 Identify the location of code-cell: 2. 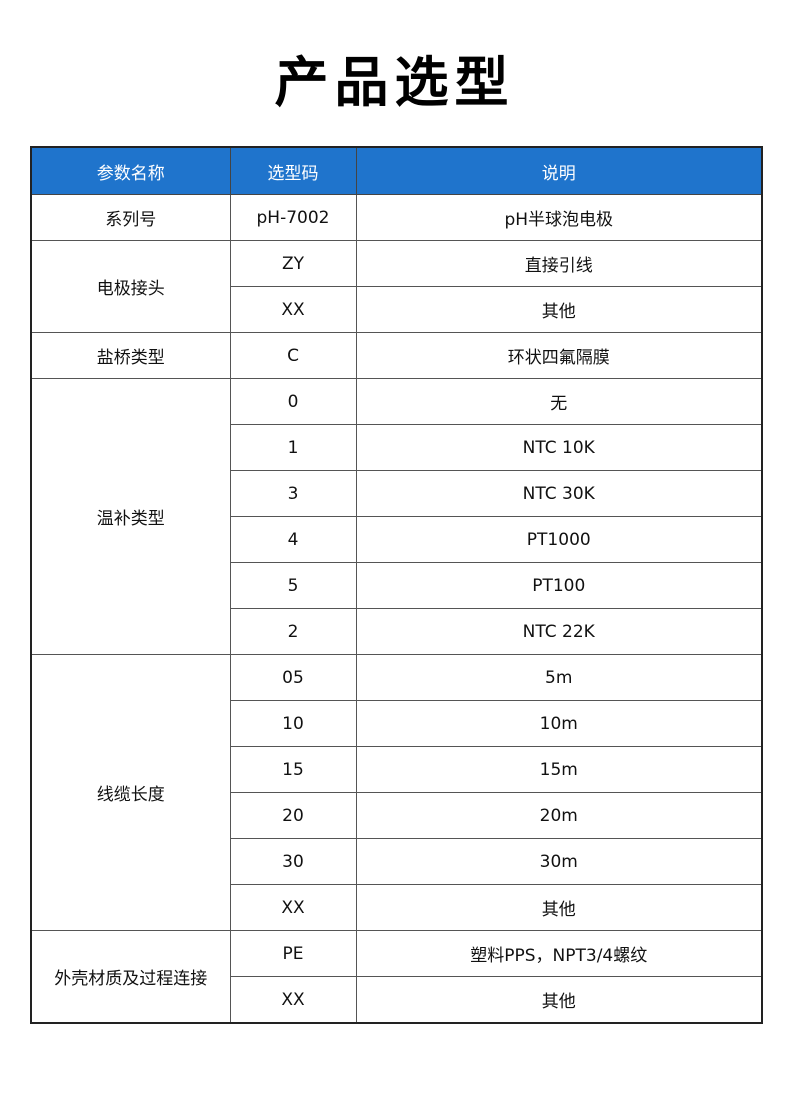
(293, 631).